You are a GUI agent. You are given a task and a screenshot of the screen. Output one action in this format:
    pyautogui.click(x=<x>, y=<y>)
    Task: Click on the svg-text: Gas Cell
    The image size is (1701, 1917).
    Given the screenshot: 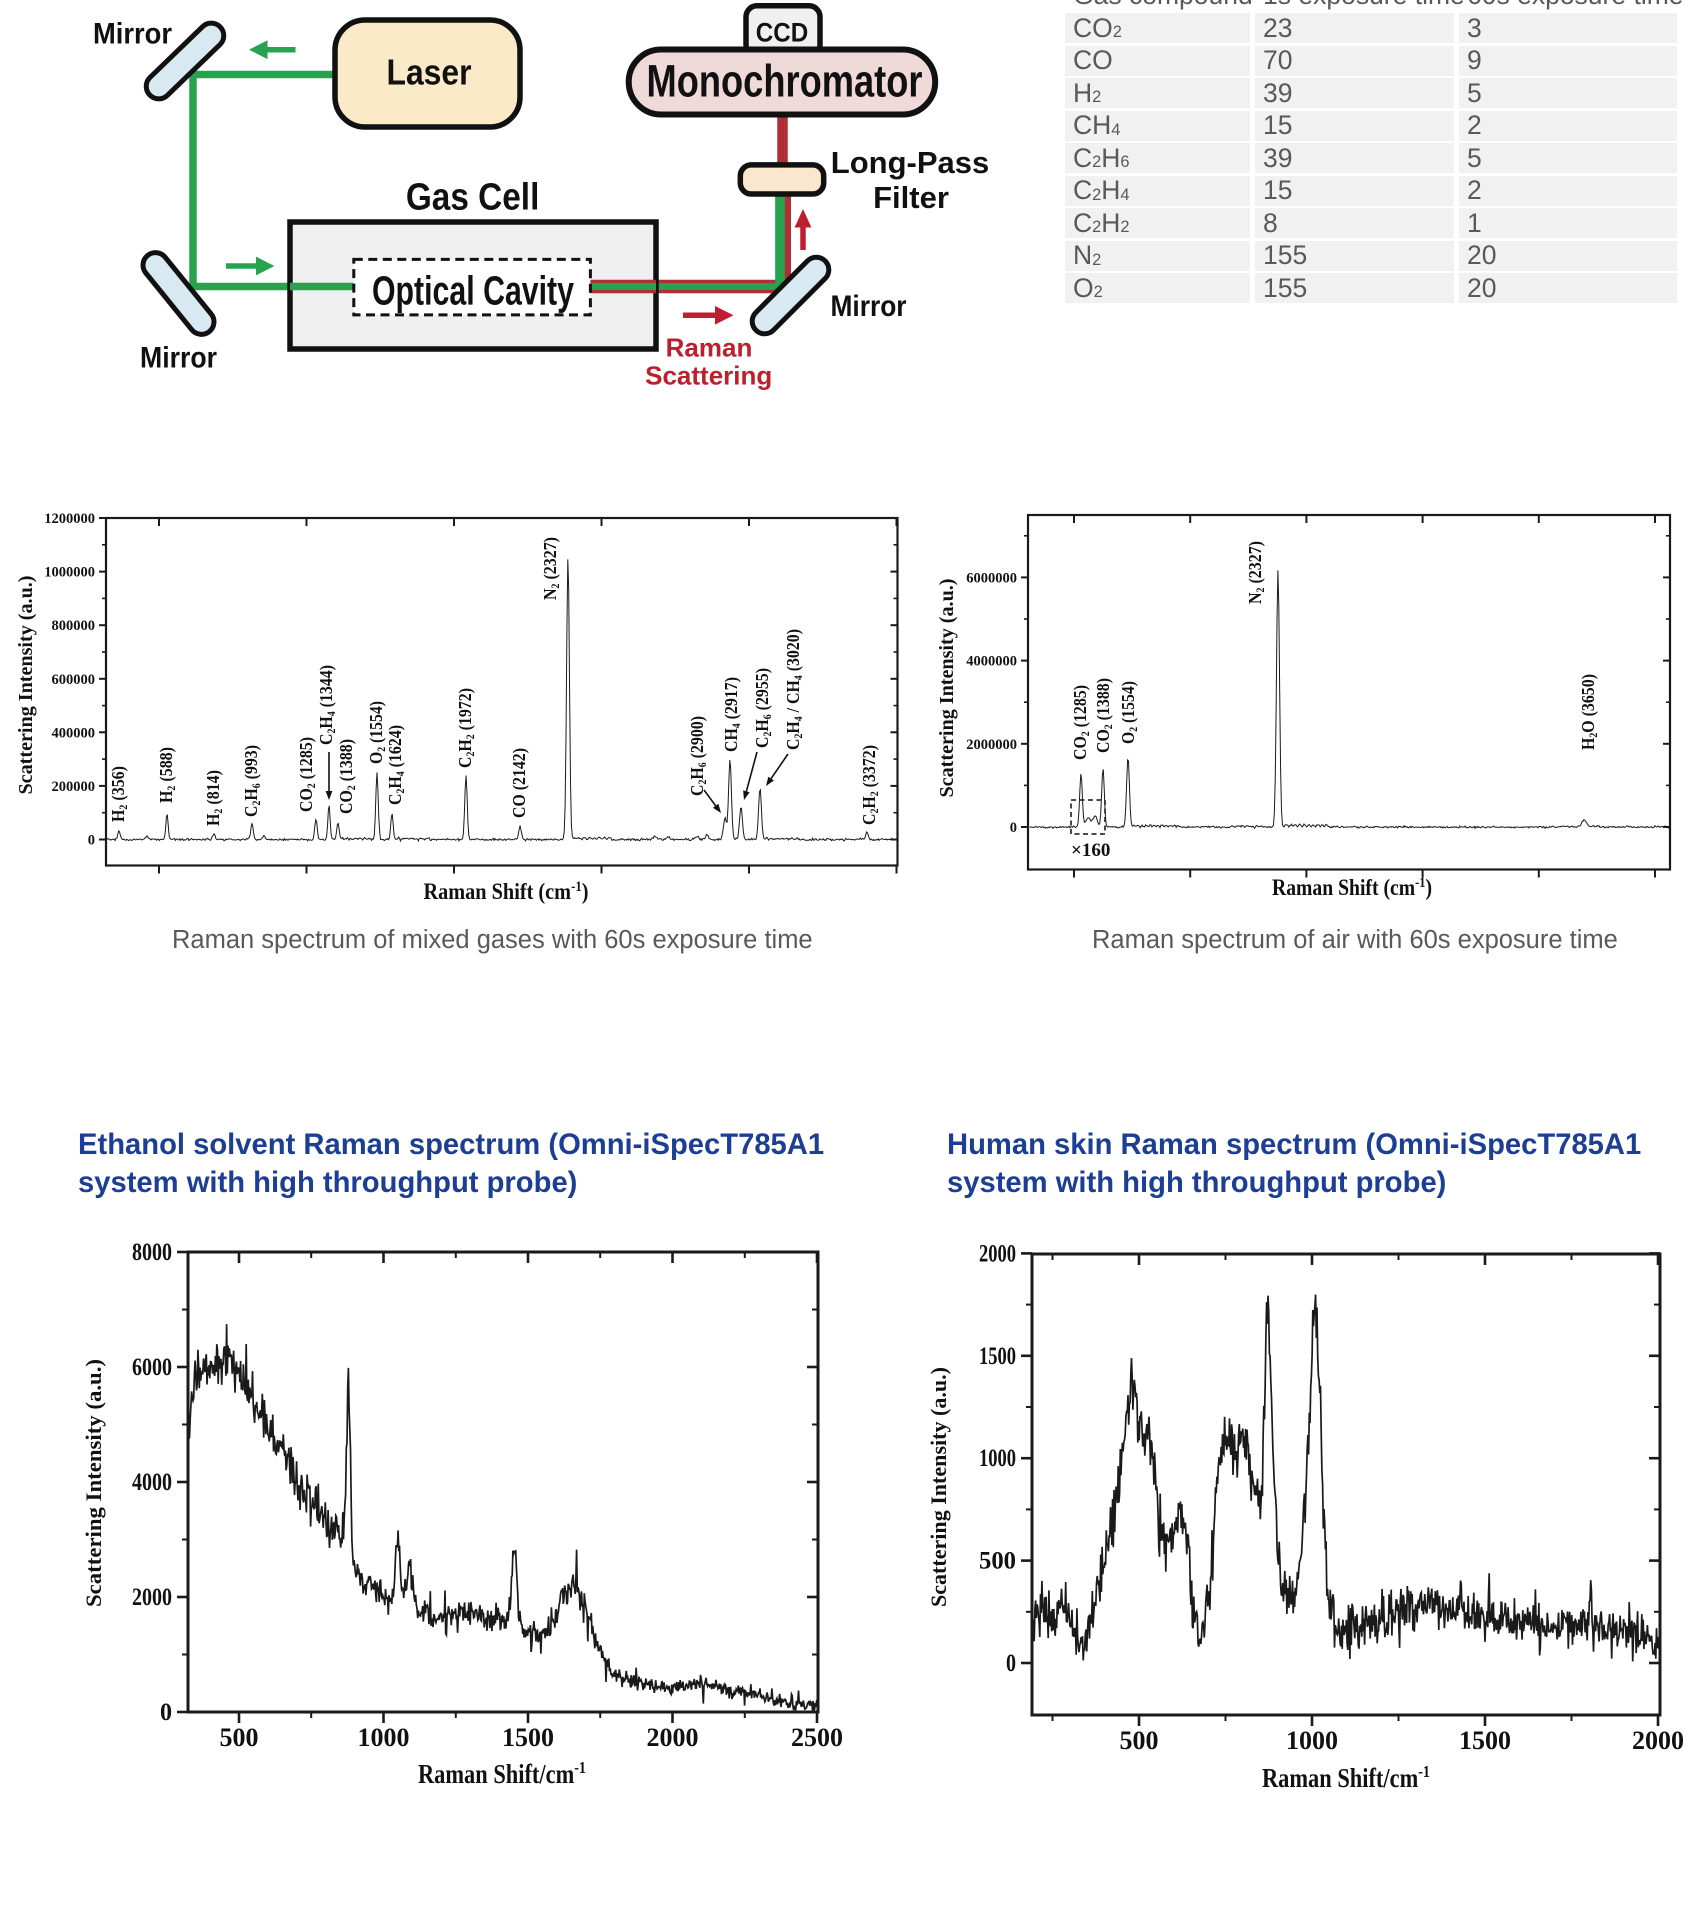 What is the action you would take?
    pyautogui.click(x=473, y=198)
    